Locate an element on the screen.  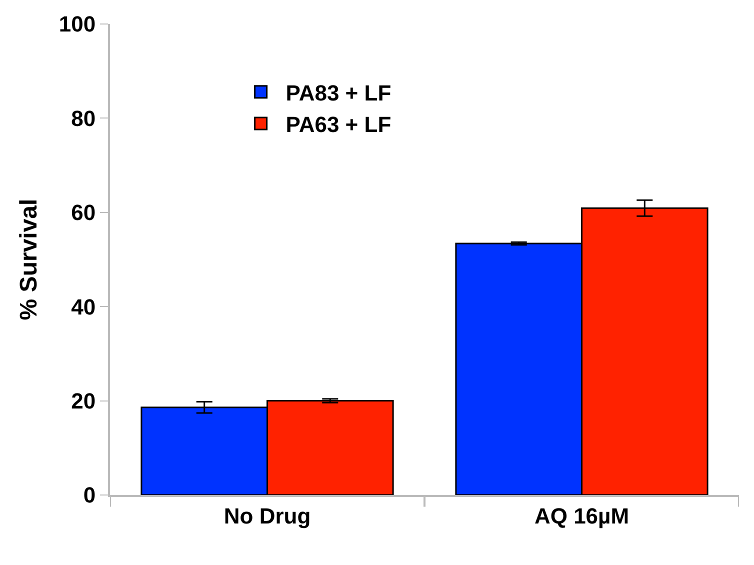
y-tick-label: 20 is located at coordinates (83, 401).